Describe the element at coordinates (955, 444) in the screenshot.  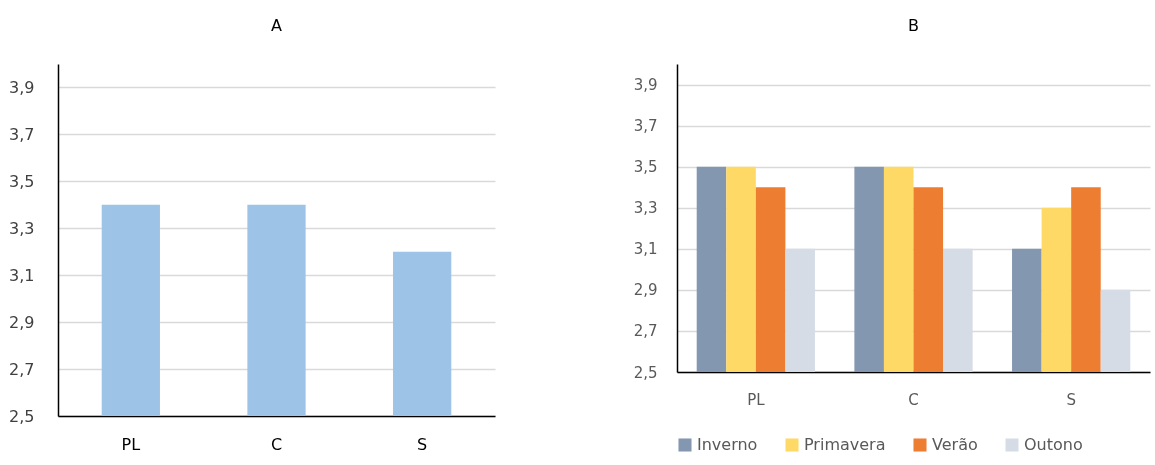
I see `legend-label: Verão` at that location.